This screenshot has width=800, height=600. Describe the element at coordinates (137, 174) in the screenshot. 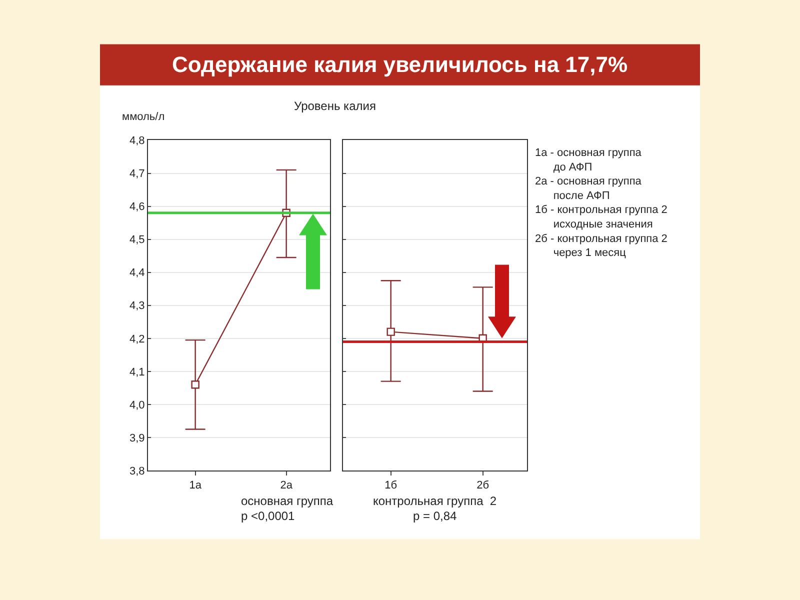

I see `y-tick-label: 4,7` at that location.